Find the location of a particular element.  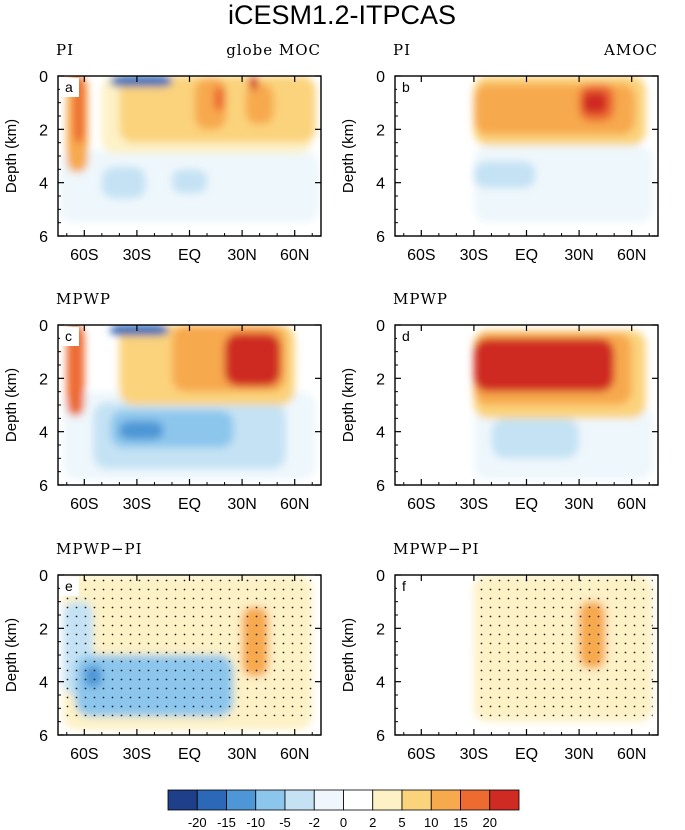

panel-left-title: MPWP is located at coordinates (83, 299).